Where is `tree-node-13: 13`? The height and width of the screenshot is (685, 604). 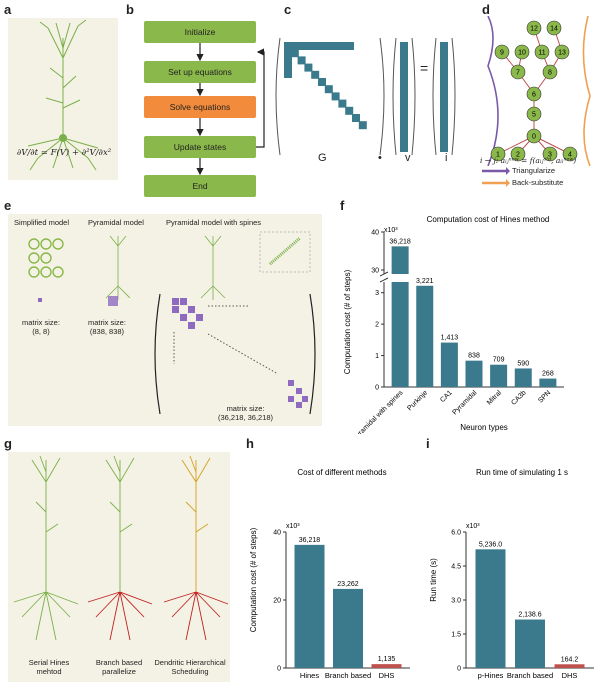 tree-node-13: 13 is located at coordinates (562, 52).